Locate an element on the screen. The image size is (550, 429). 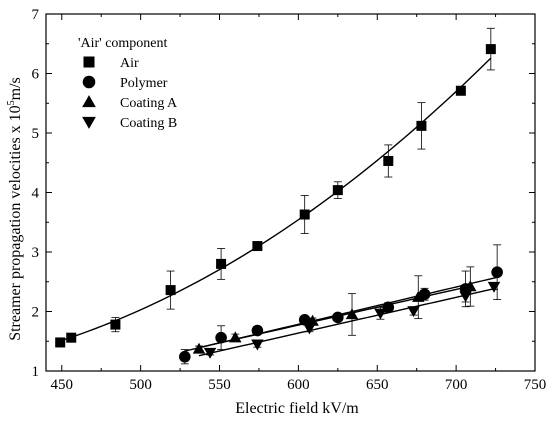
legend-label-coating-b: Coating B is located at coordinates (148, 123).